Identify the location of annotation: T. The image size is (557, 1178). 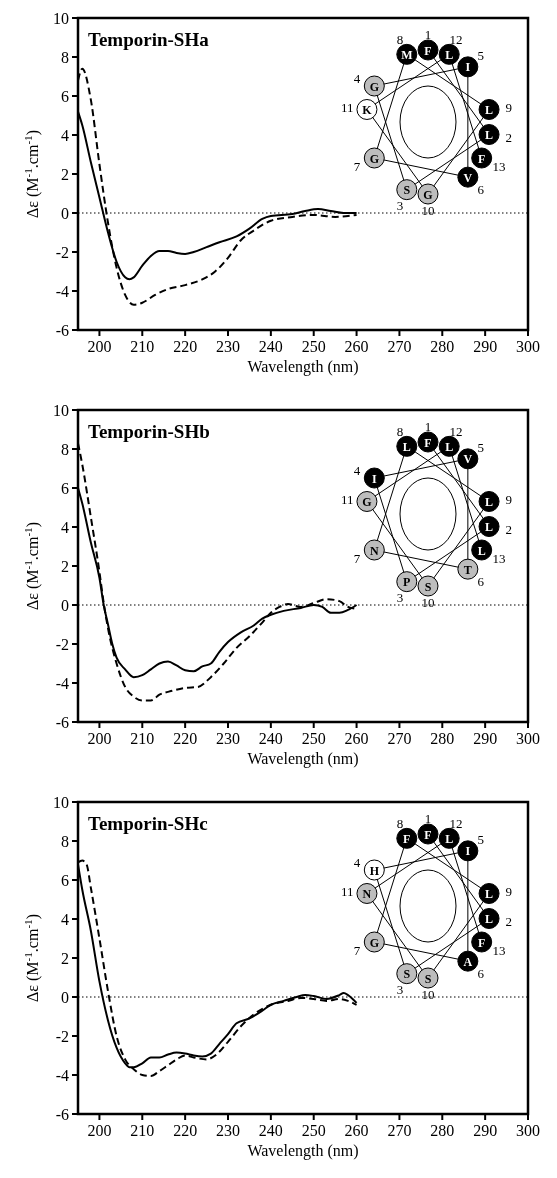
(467, 569).